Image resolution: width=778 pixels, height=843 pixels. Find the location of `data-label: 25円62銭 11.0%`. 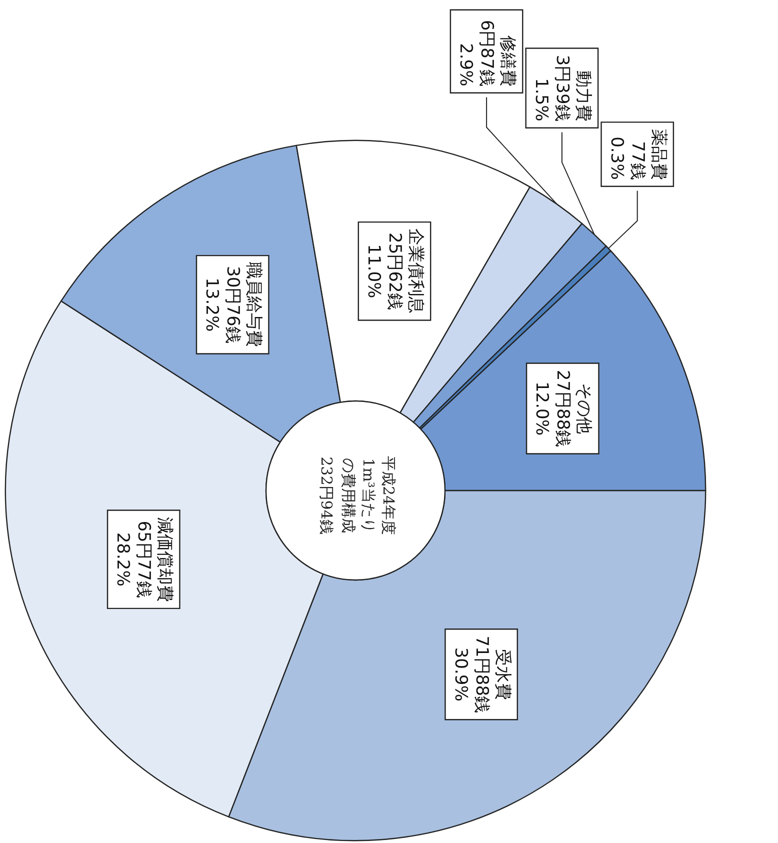

data-label: 25円62銭 11.0% is located at coordinates (383, 271).